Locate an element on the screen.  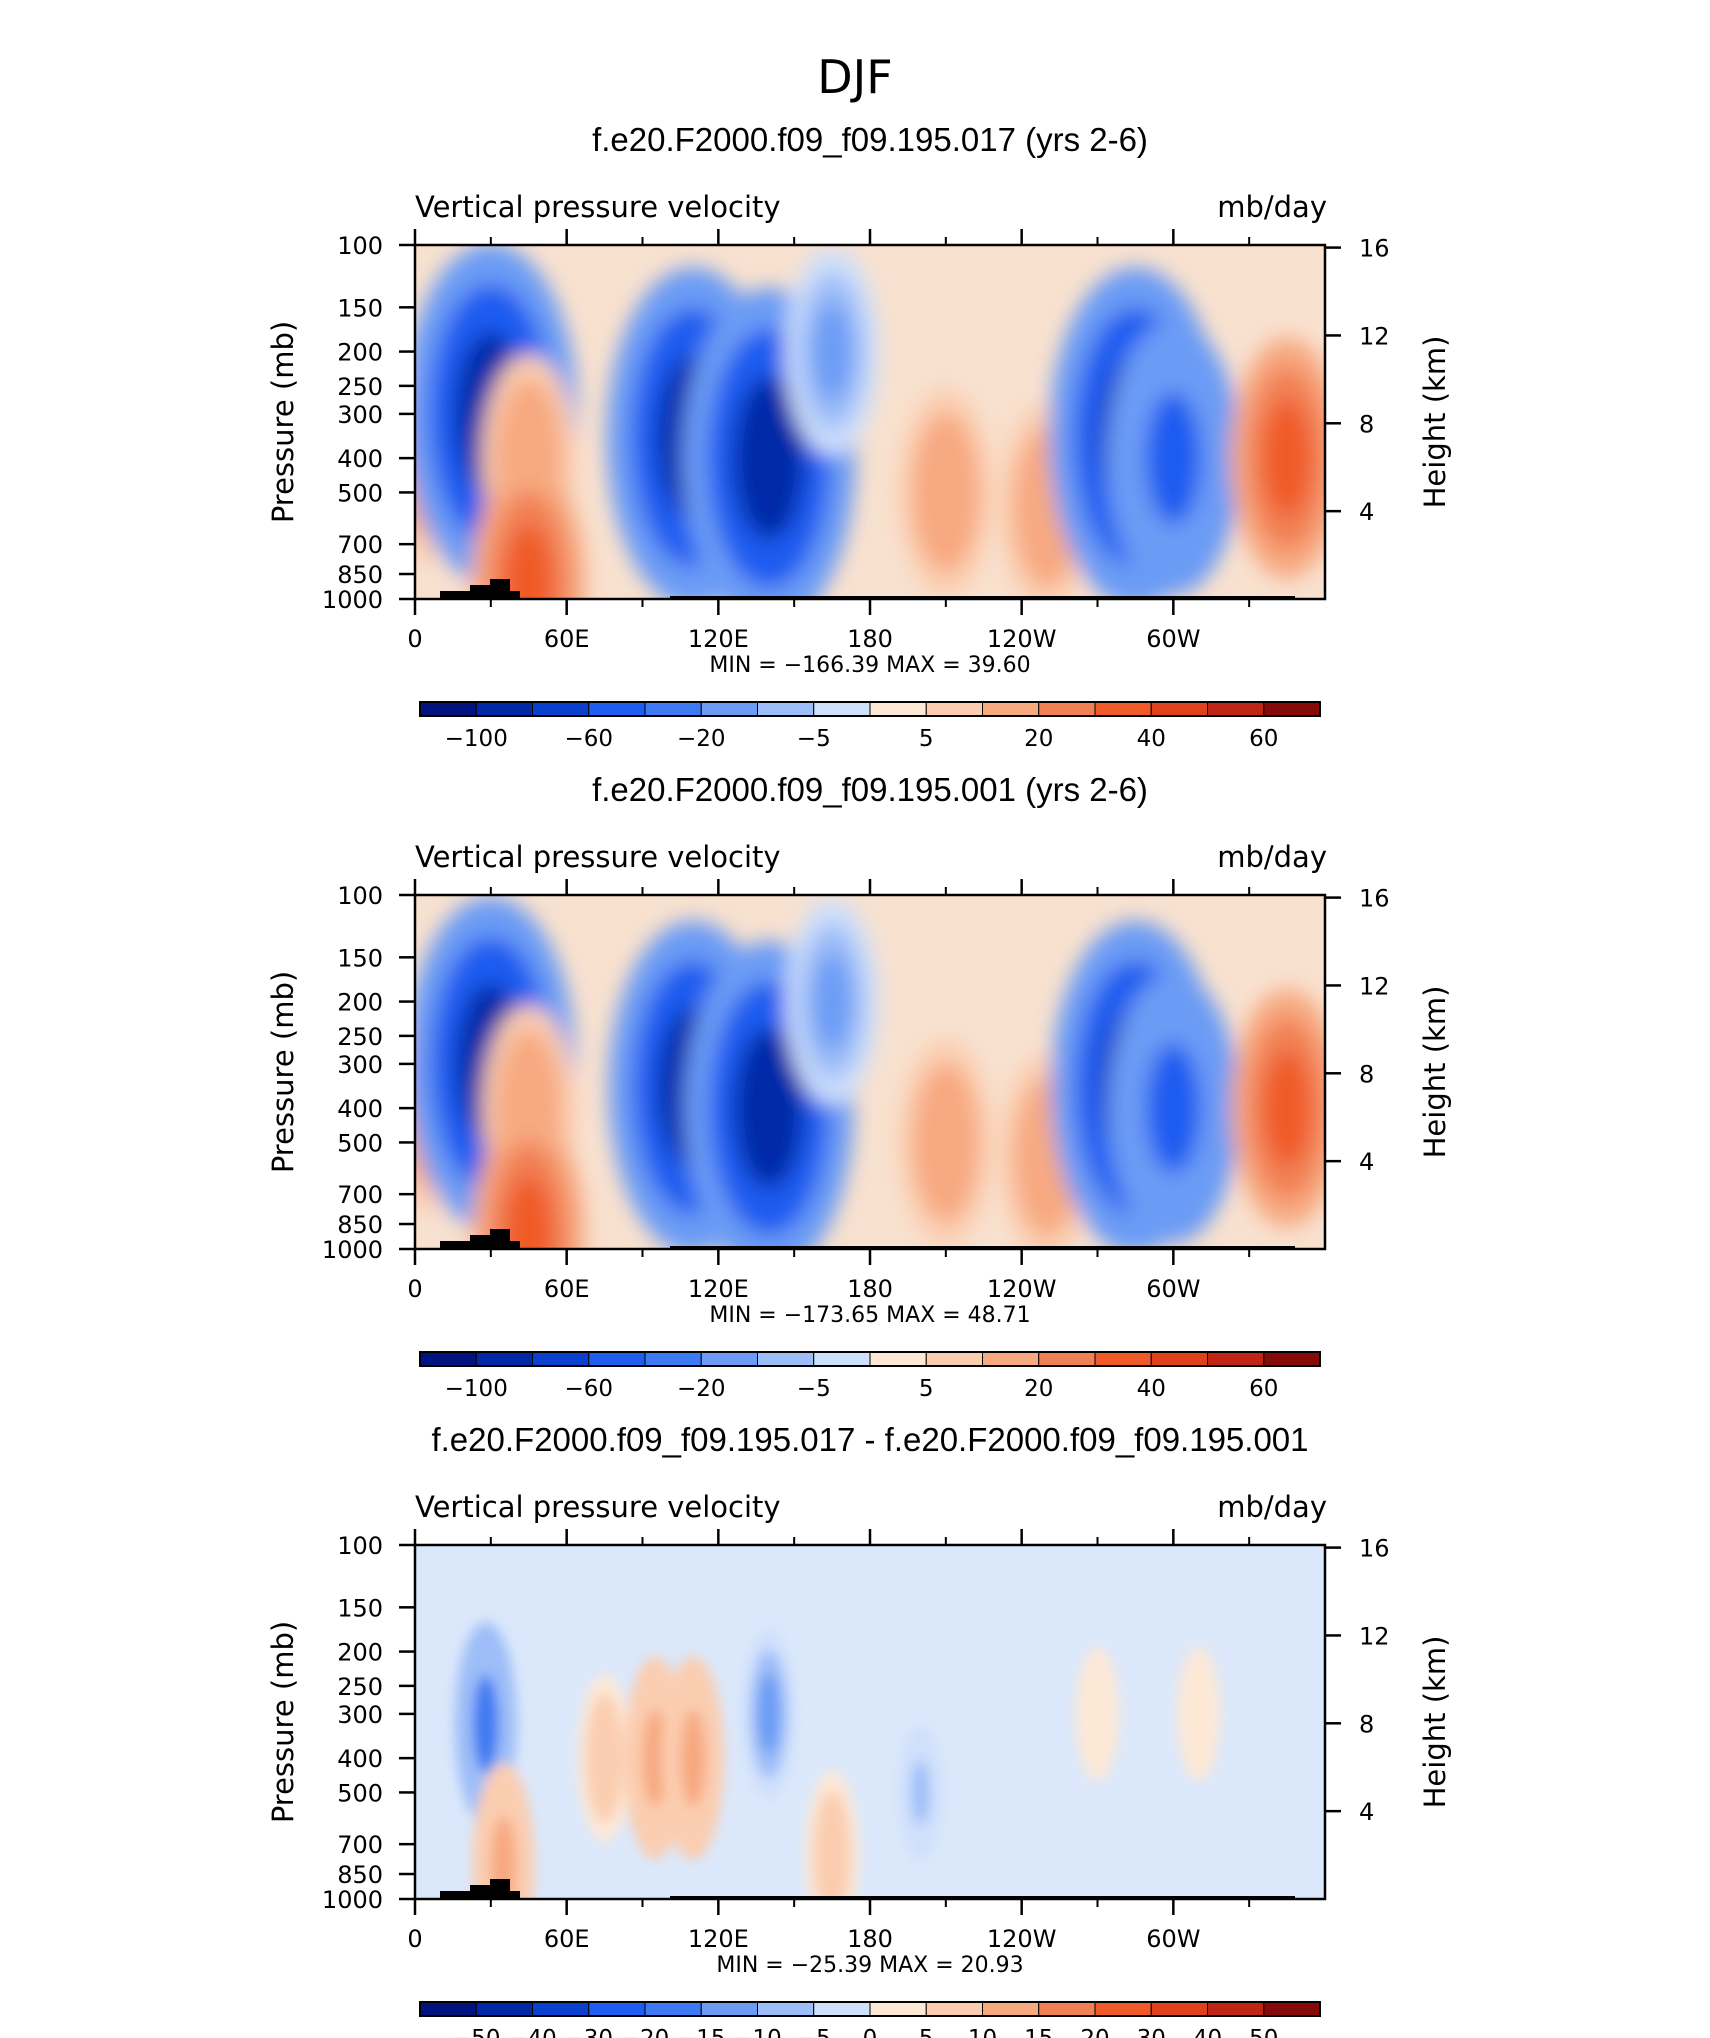
panel-units: mb/day is located at coordinates (1272, 857).